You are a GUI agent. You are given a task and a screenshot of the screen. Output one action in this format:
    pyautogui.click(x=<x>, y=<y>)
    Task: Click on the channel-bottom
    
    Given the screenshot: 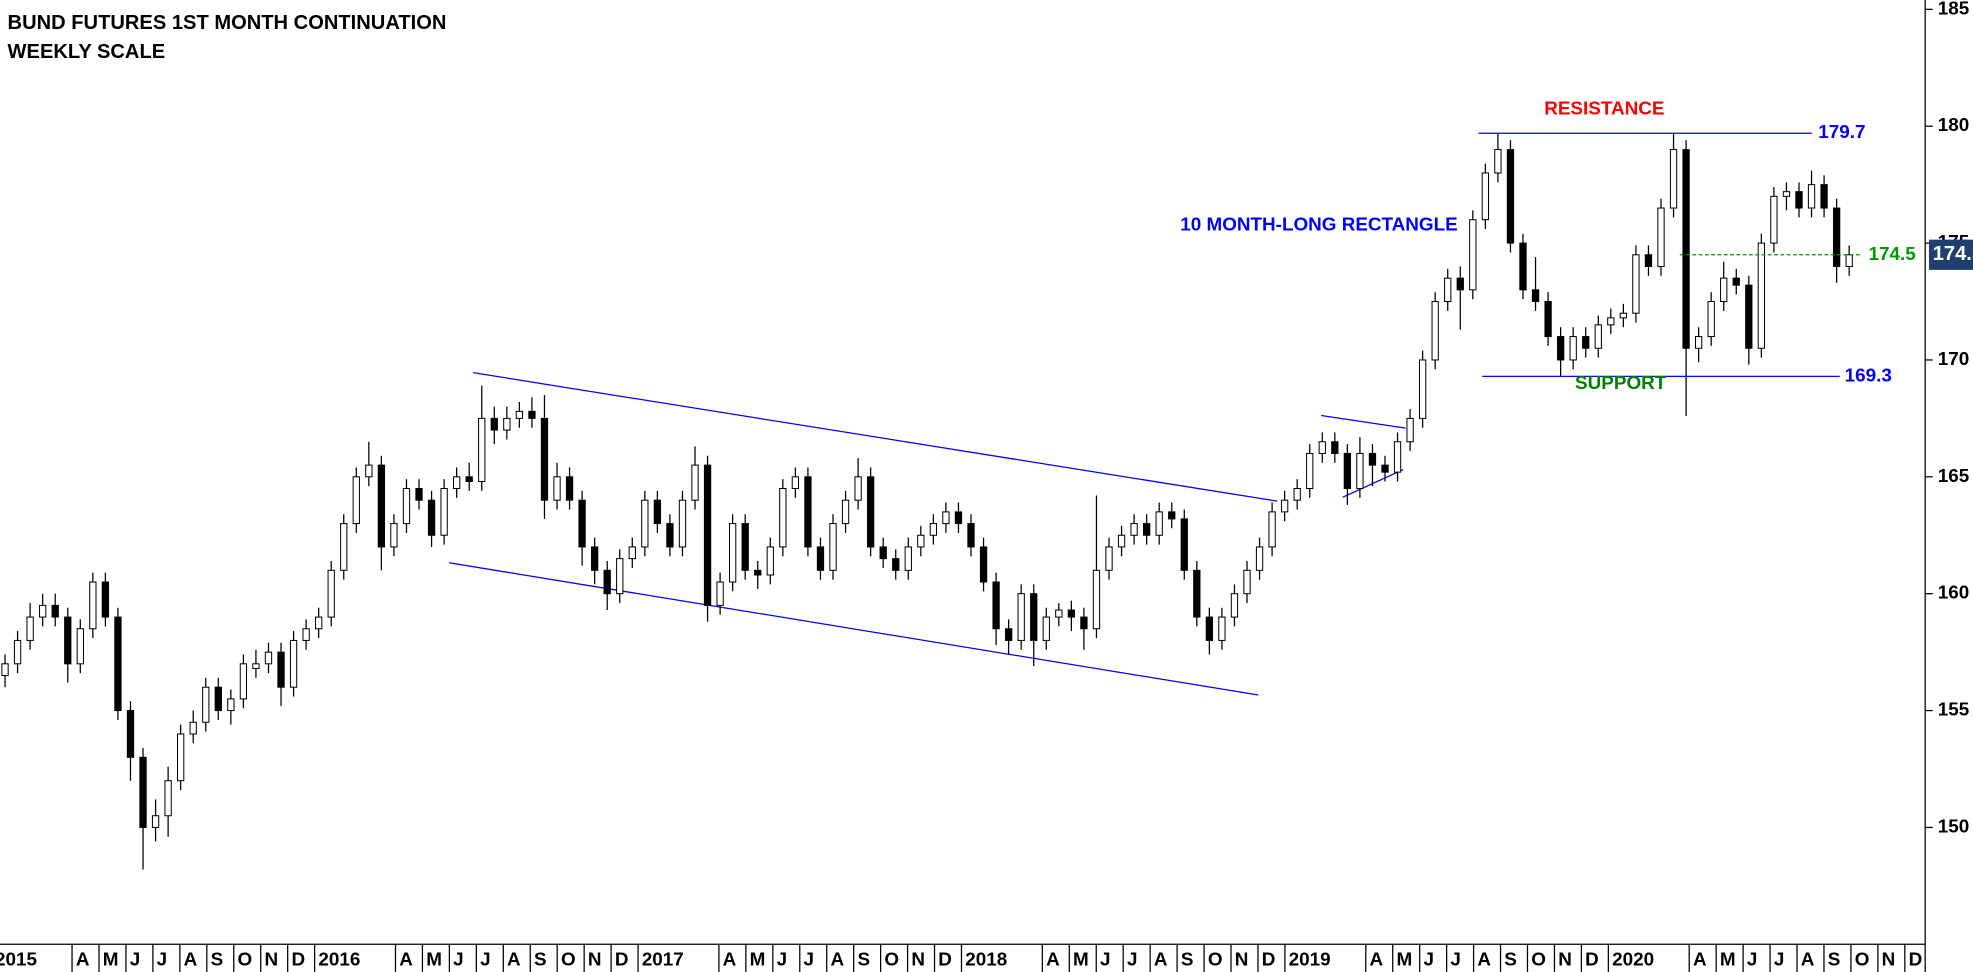 What is the action you would take?
    pyautogui.click(x=854, y=629)
    